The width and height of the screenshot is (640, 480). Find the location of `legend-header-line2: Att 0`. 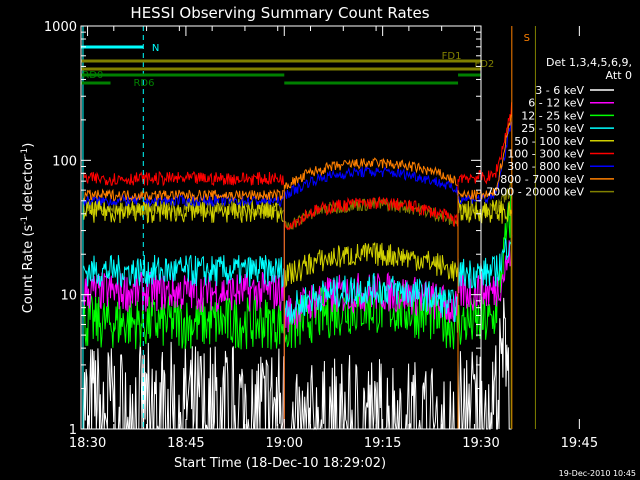

legend-header-line2: Att 0 is located at coordinates (619, 75).